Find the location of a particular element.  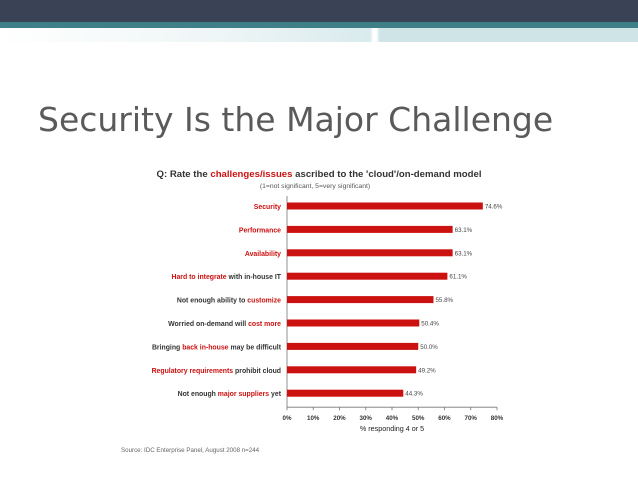

value-label: 74.6% is located at coordinates (494, 207).